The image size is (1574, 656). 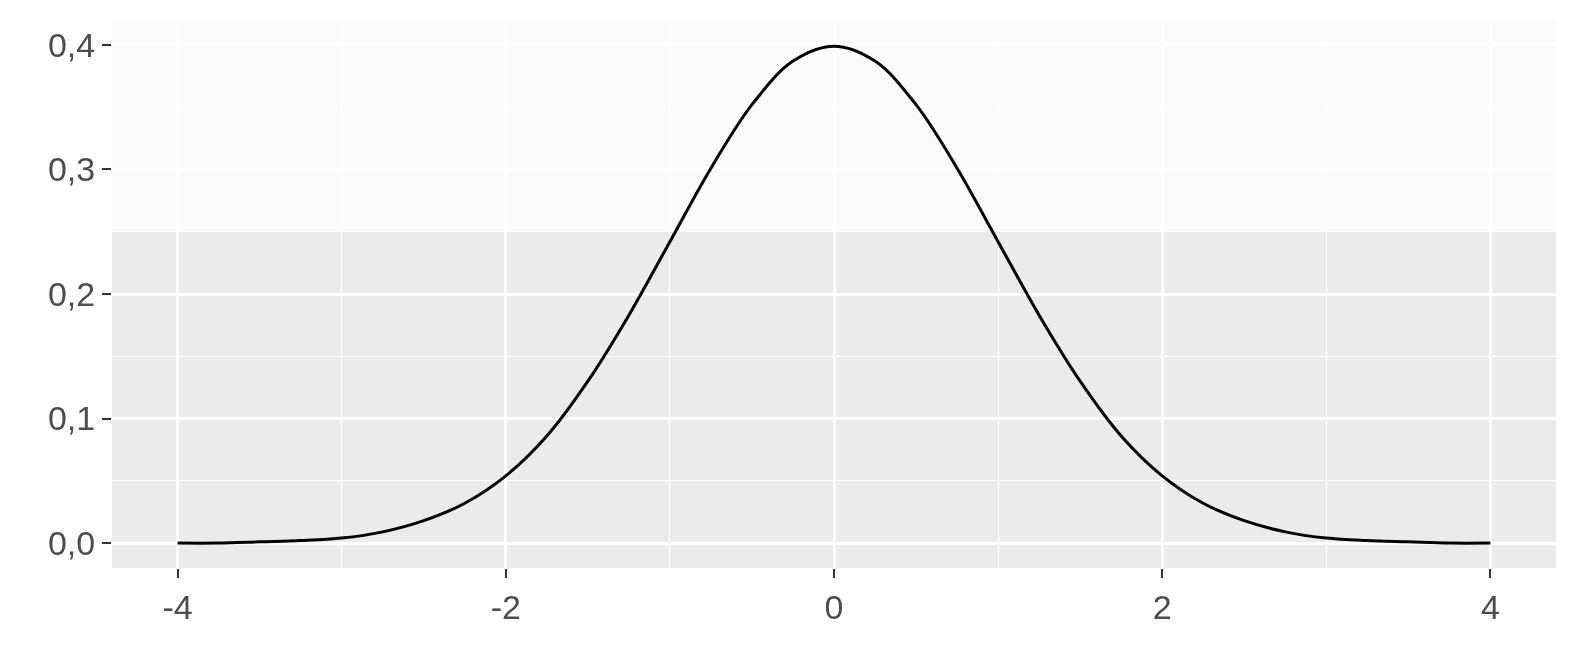 I want to click on x-tick-label: 2, so click(x=1162, y=606).